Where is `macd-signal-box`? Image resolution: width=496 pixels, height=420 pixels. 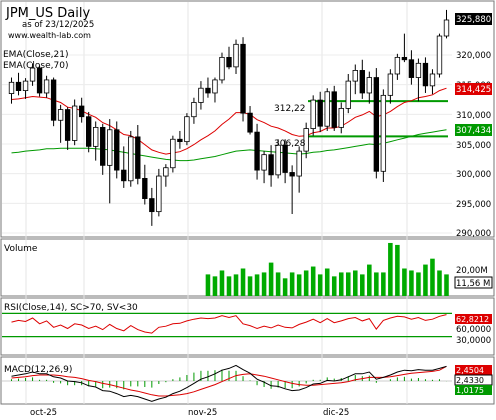
macd-signal-box is located at coordinates (473, 370).